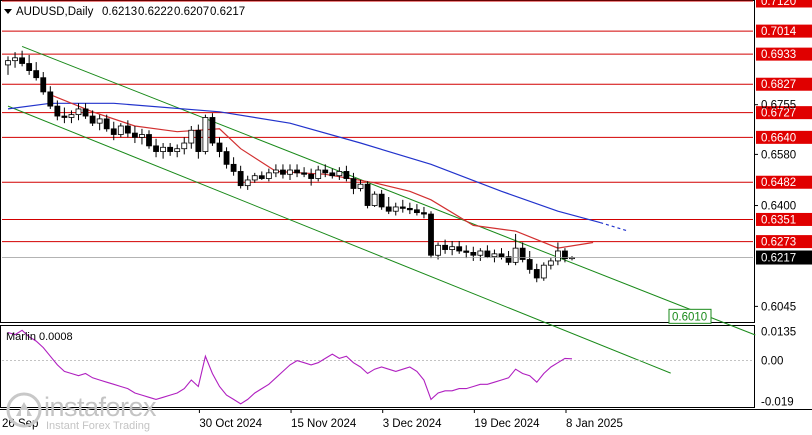 This screenshot has height=435, width=812. What do you see at coordinates (24, 410) in the screenshot?
I see `instaforex-logo-icon` at bounding box center [24, 410].